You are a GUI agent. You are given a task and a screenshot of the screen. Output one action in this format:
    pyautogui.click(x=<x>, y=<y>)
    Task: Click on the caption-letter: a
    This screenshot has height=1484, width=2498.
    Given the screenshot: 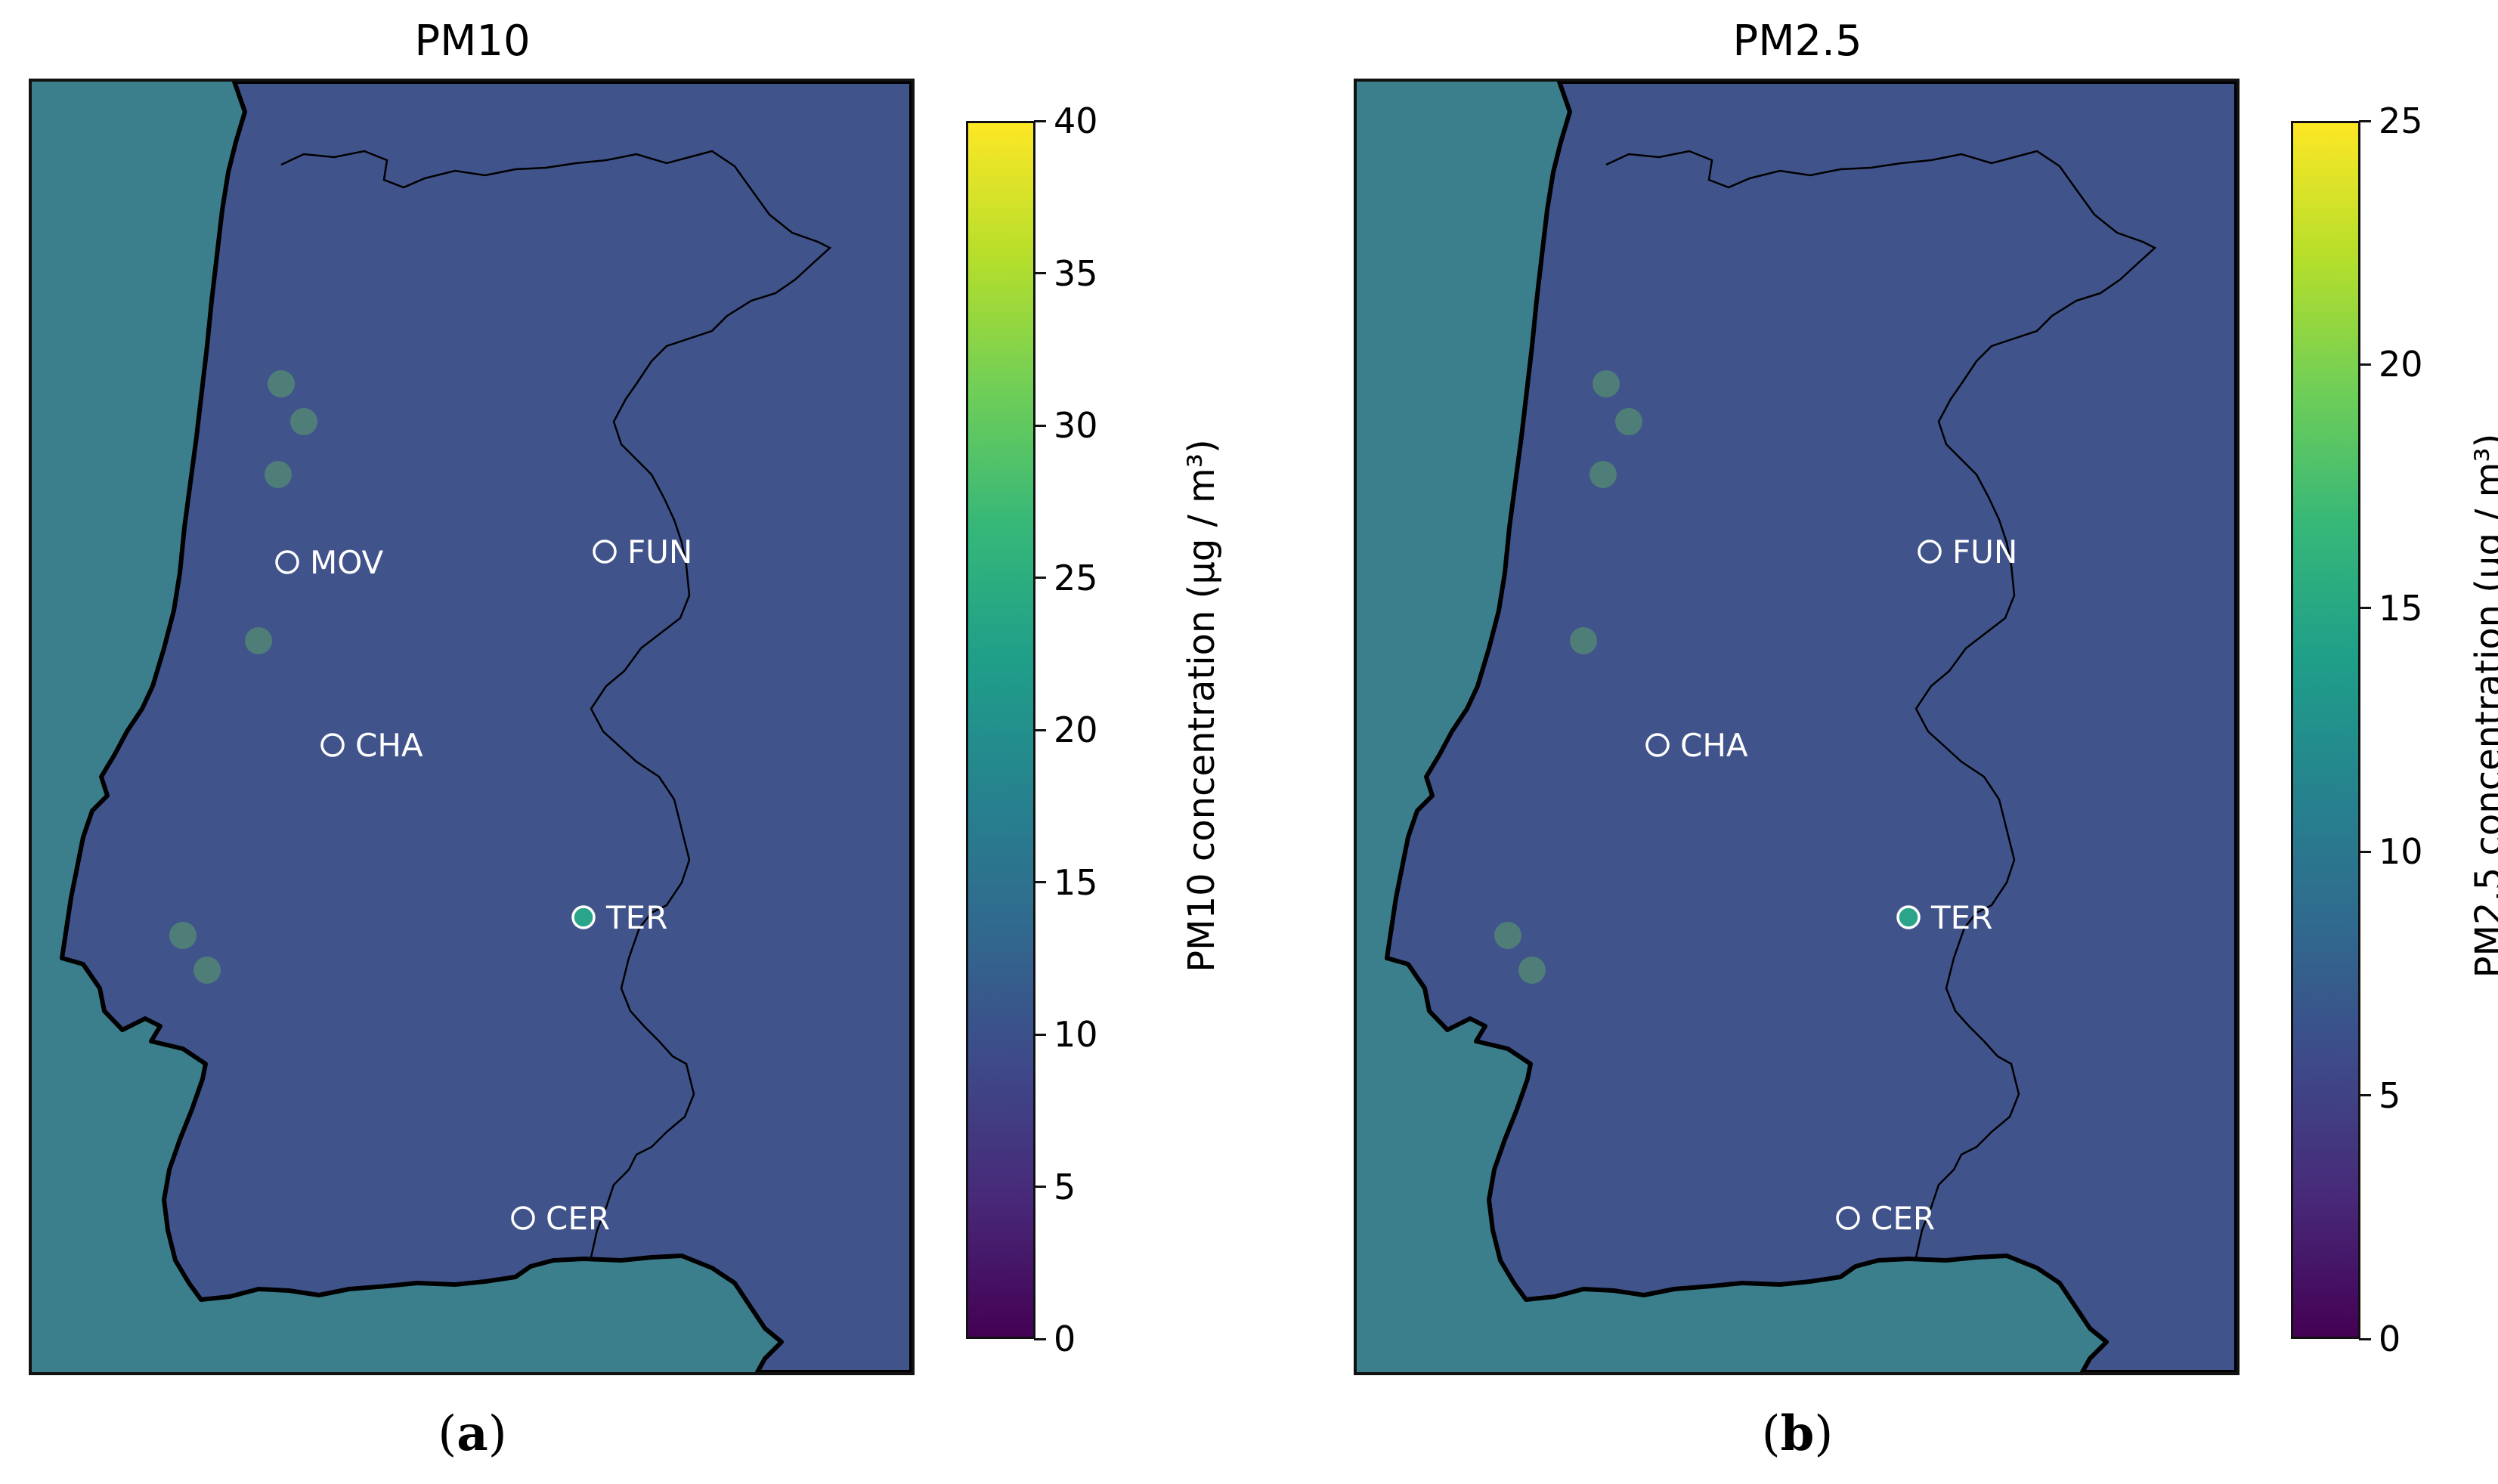 What is the action you would take?
    pyautogui.click(x=472, y=1433)
    